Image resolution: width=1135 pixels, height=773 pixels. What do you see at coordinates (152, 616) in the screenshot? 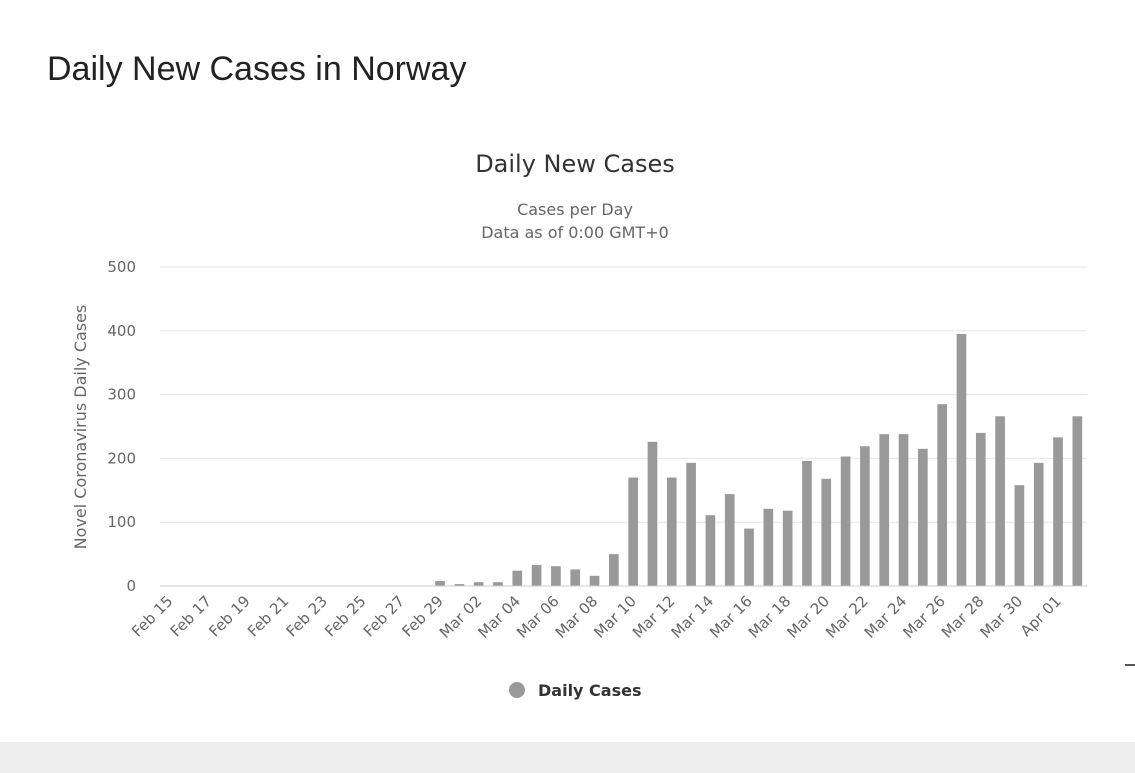
I see `x-tick-label: Feb 15` at bounding box center [152, 616].